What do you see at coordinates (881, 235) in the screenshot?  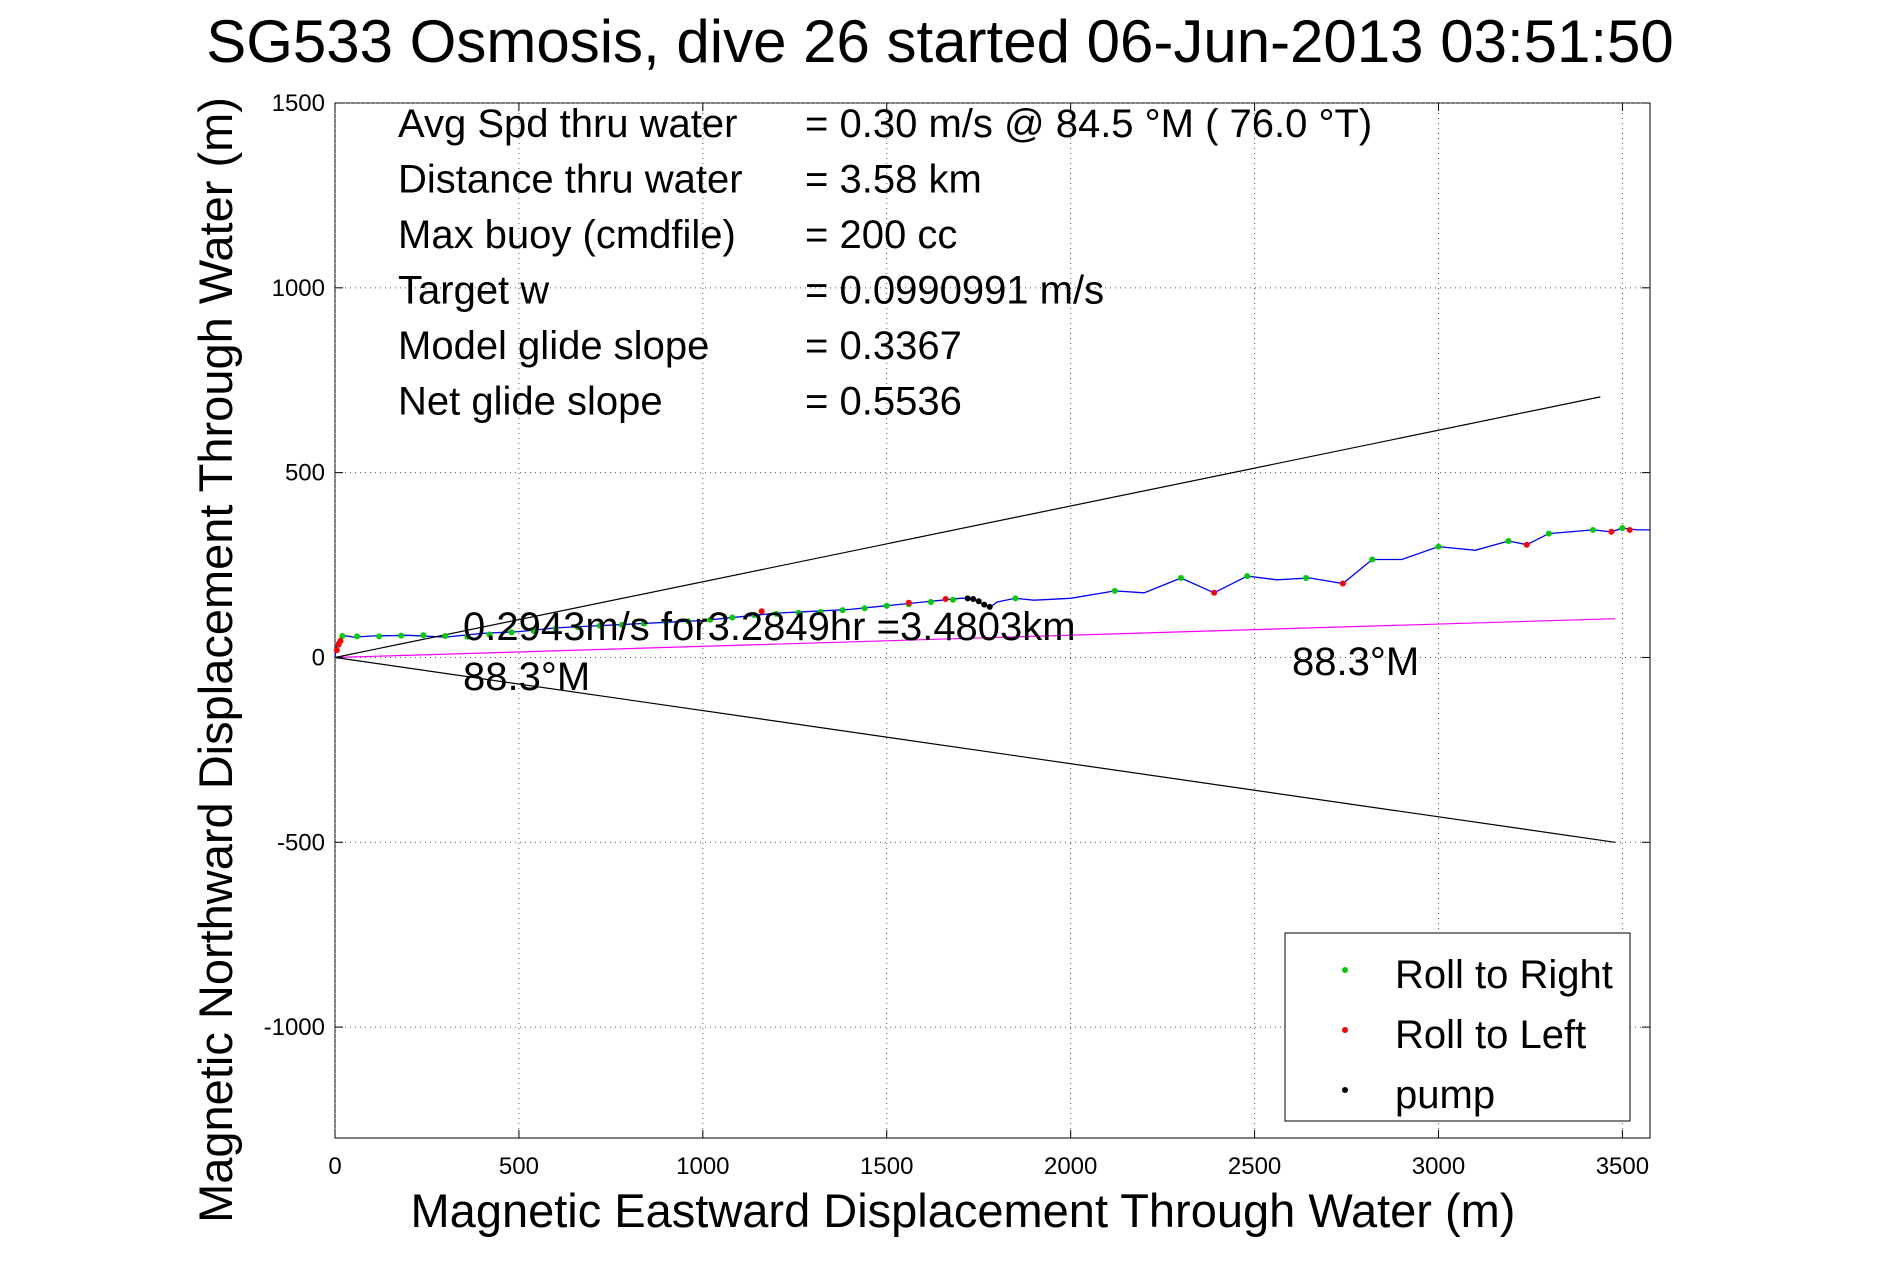 I see `info-value: = 200 cc` at bounding box center [881, 235].